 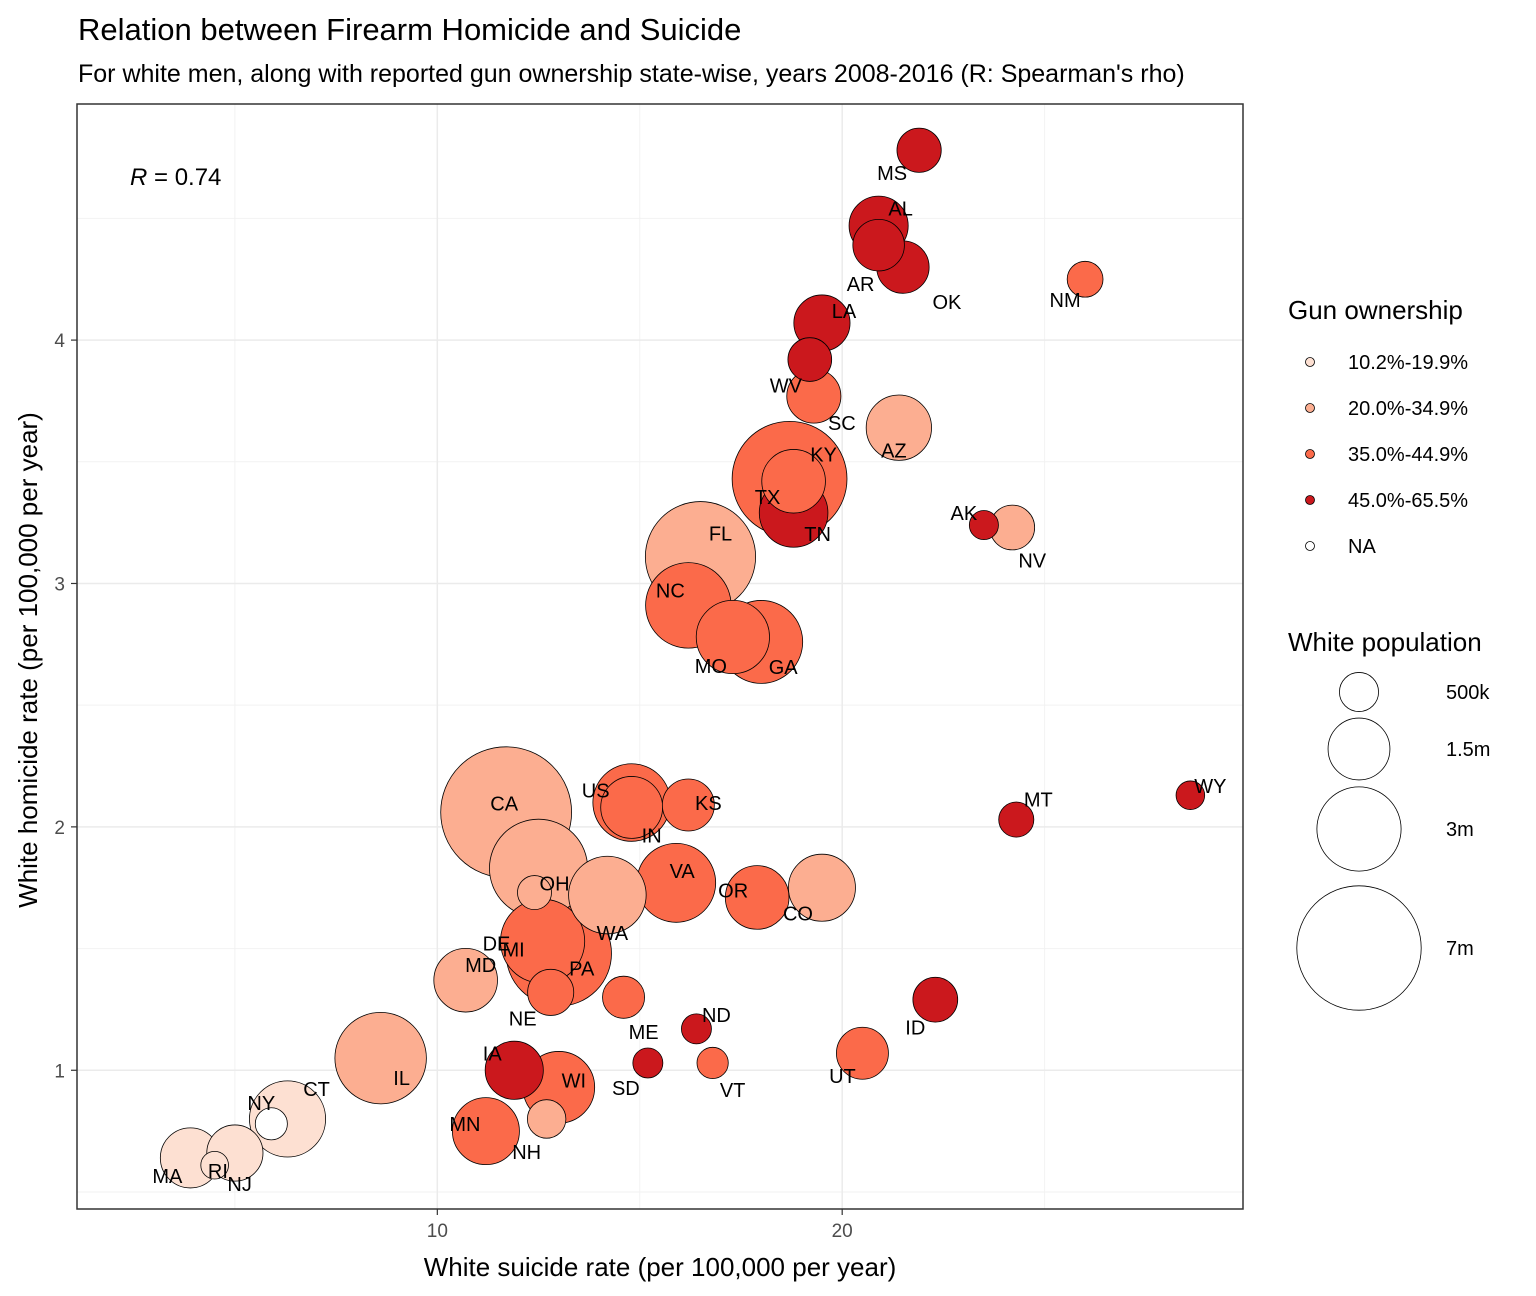 I want to click on point-label-us: US, so click(x=596, y=792).